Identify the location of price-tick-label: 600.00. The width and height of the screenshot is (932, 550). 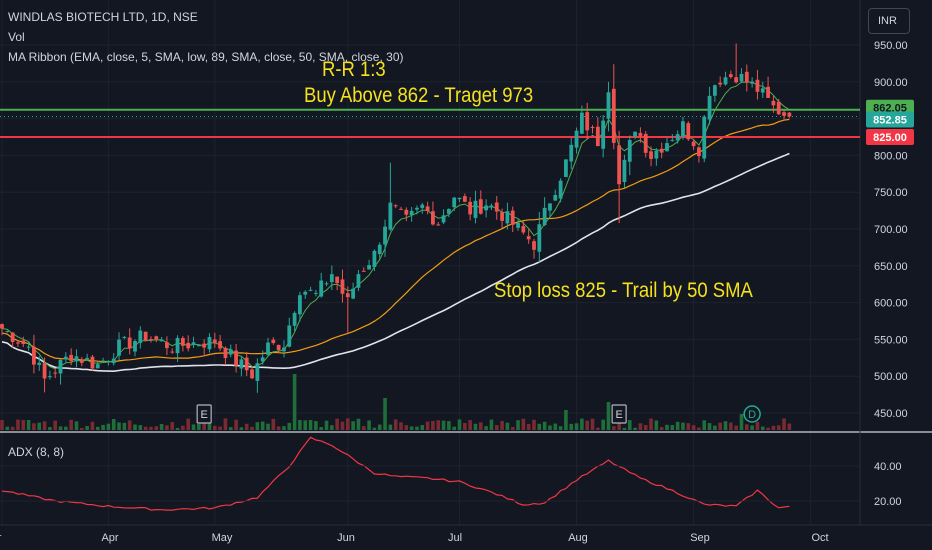
(891, 304).